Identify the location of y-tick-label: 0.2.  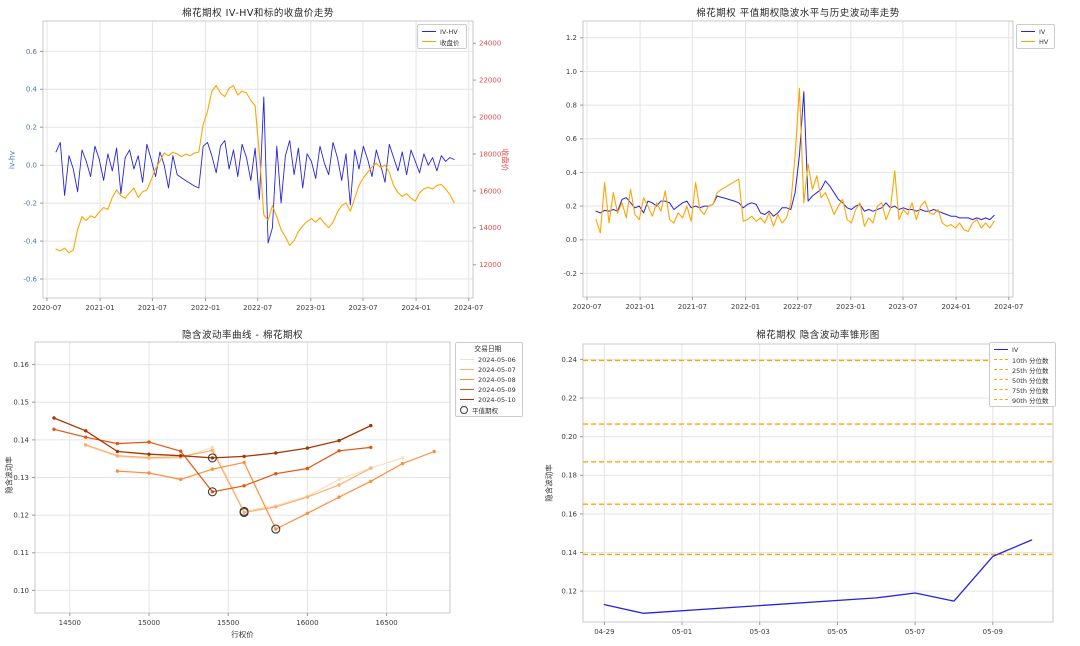
(31, 128).